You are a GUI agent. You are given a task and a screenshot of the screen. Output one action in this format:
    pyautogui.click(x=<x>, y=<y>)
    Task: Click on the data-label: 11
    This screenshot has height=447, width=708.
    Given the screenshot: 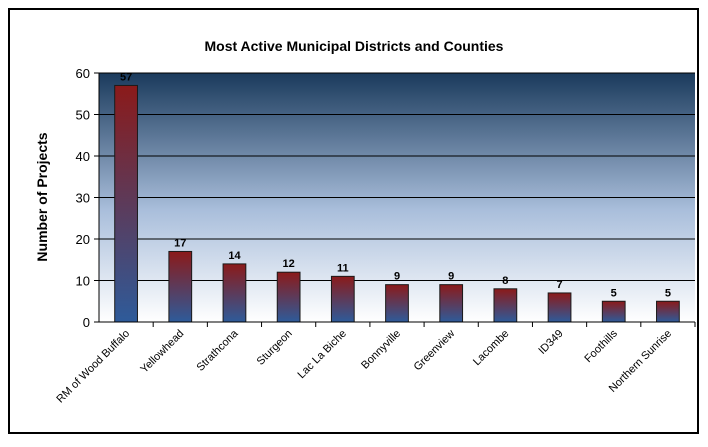 What is the action you would take?
    pyautogui.click(x=343, y=268)
    